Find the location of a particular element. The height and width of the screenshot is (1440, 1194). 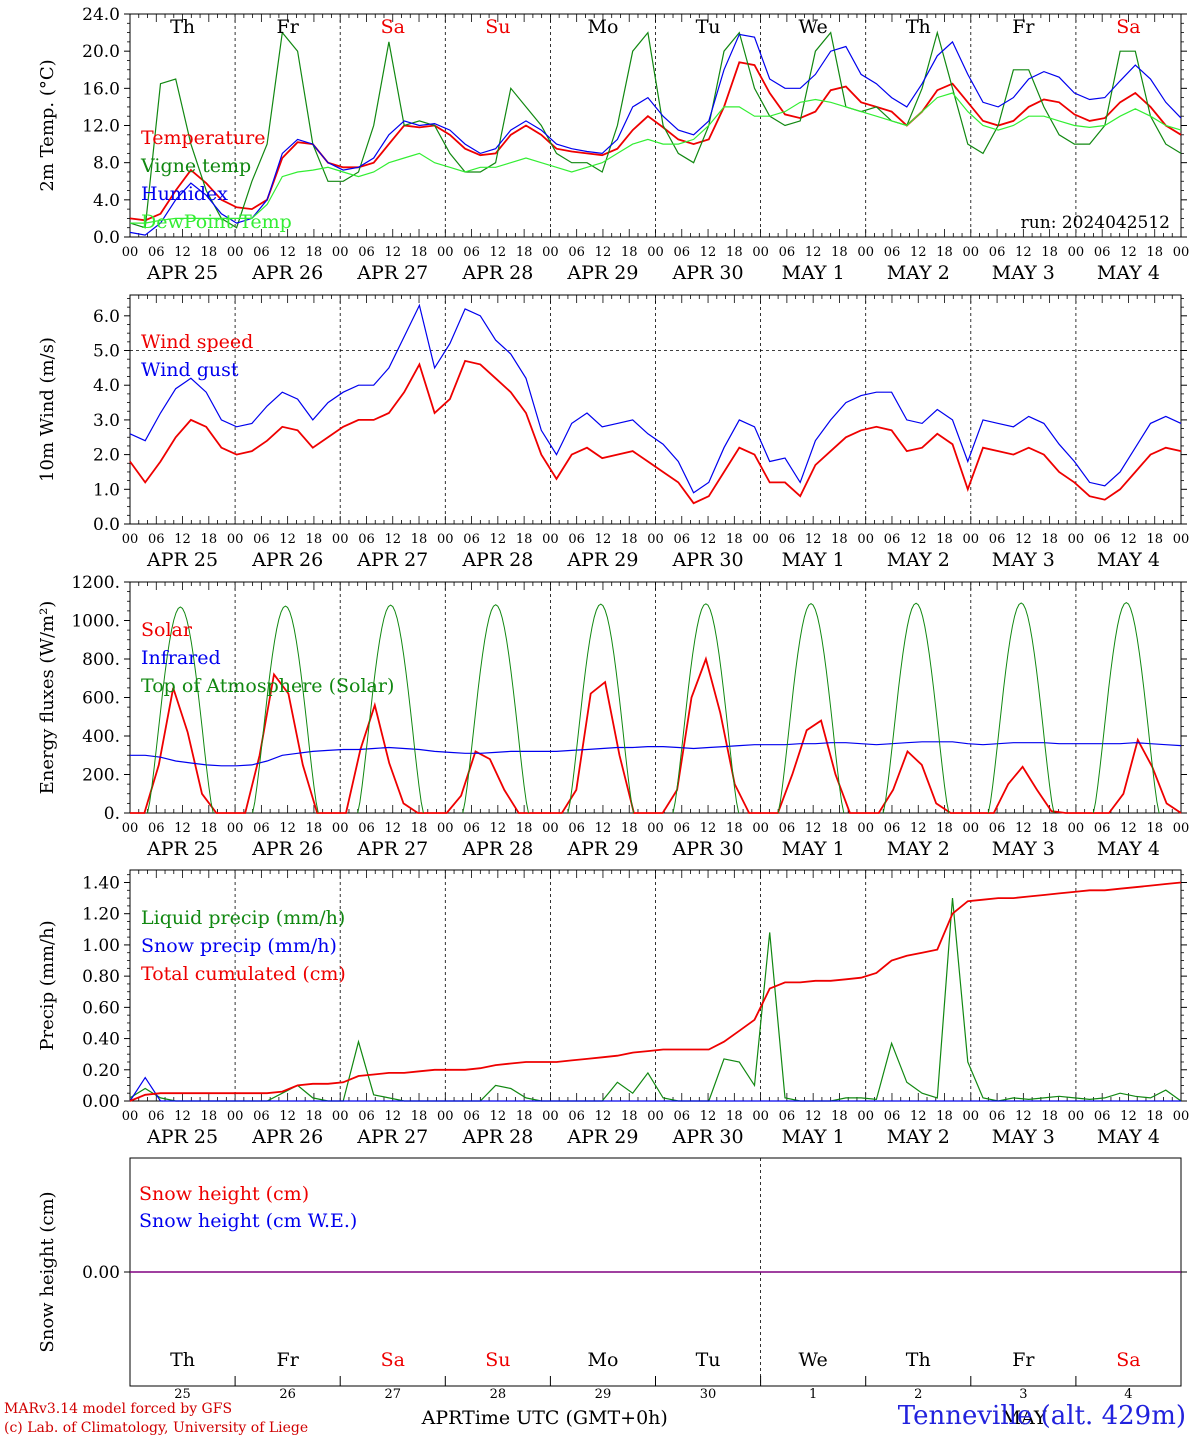

date-label: MAY 1 is located at coordinates (813, 560).